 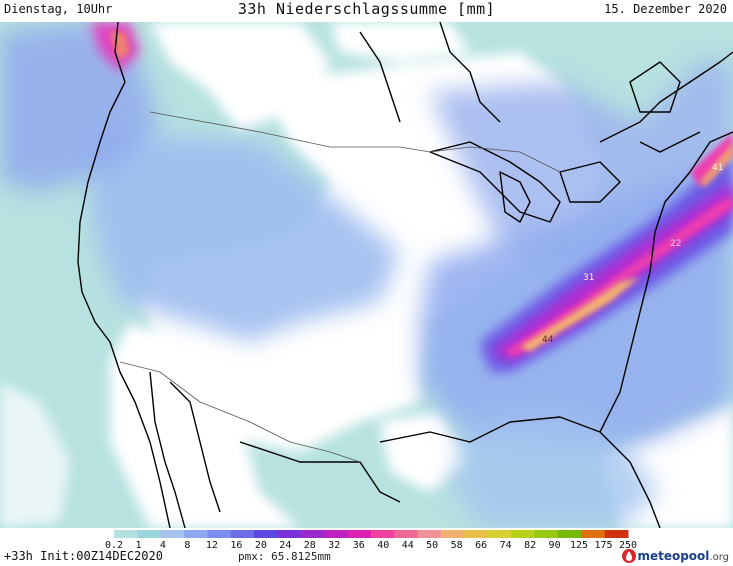 I want to click on legend-tick-label: 40, so click(x=383, y=545).